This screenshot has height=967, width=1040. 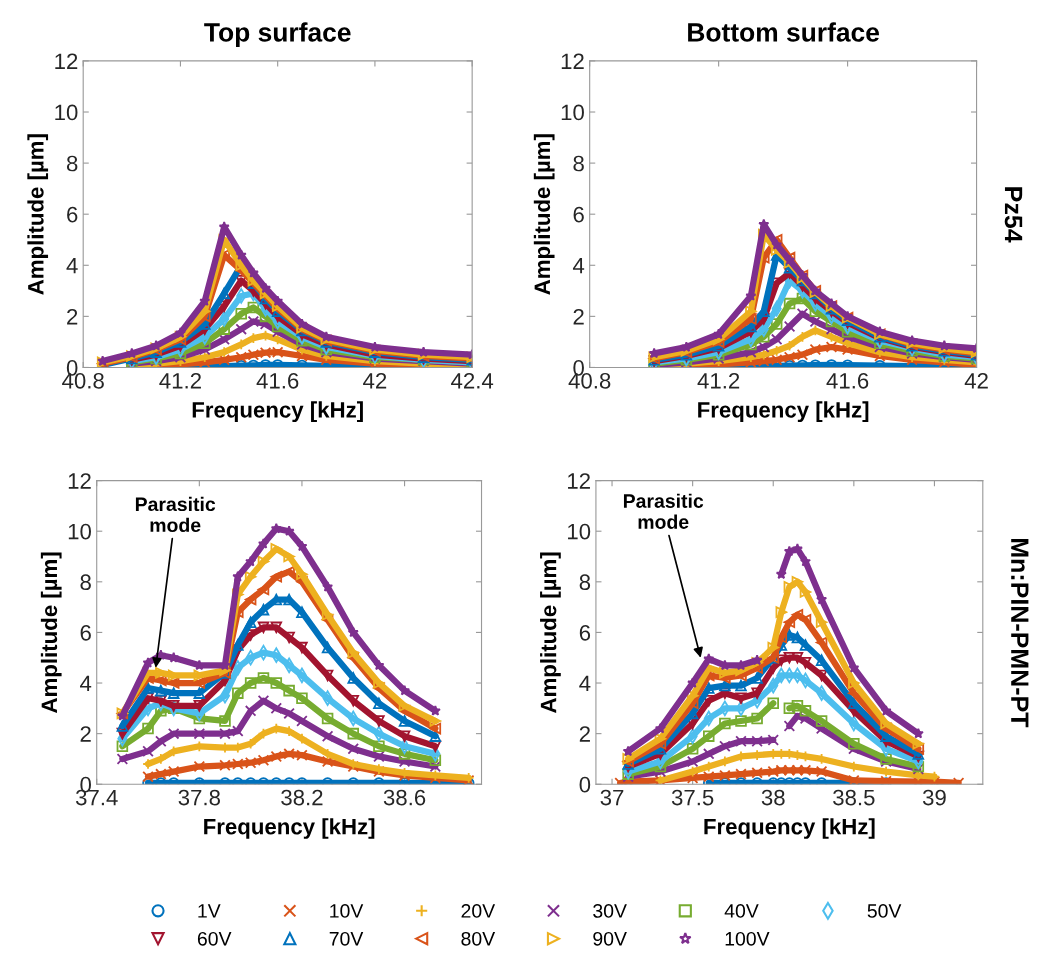 What do you see at coordinates (612, 797) in the screenshot?
I see `x-tick-label: 37` at bounding box center [612, 797].